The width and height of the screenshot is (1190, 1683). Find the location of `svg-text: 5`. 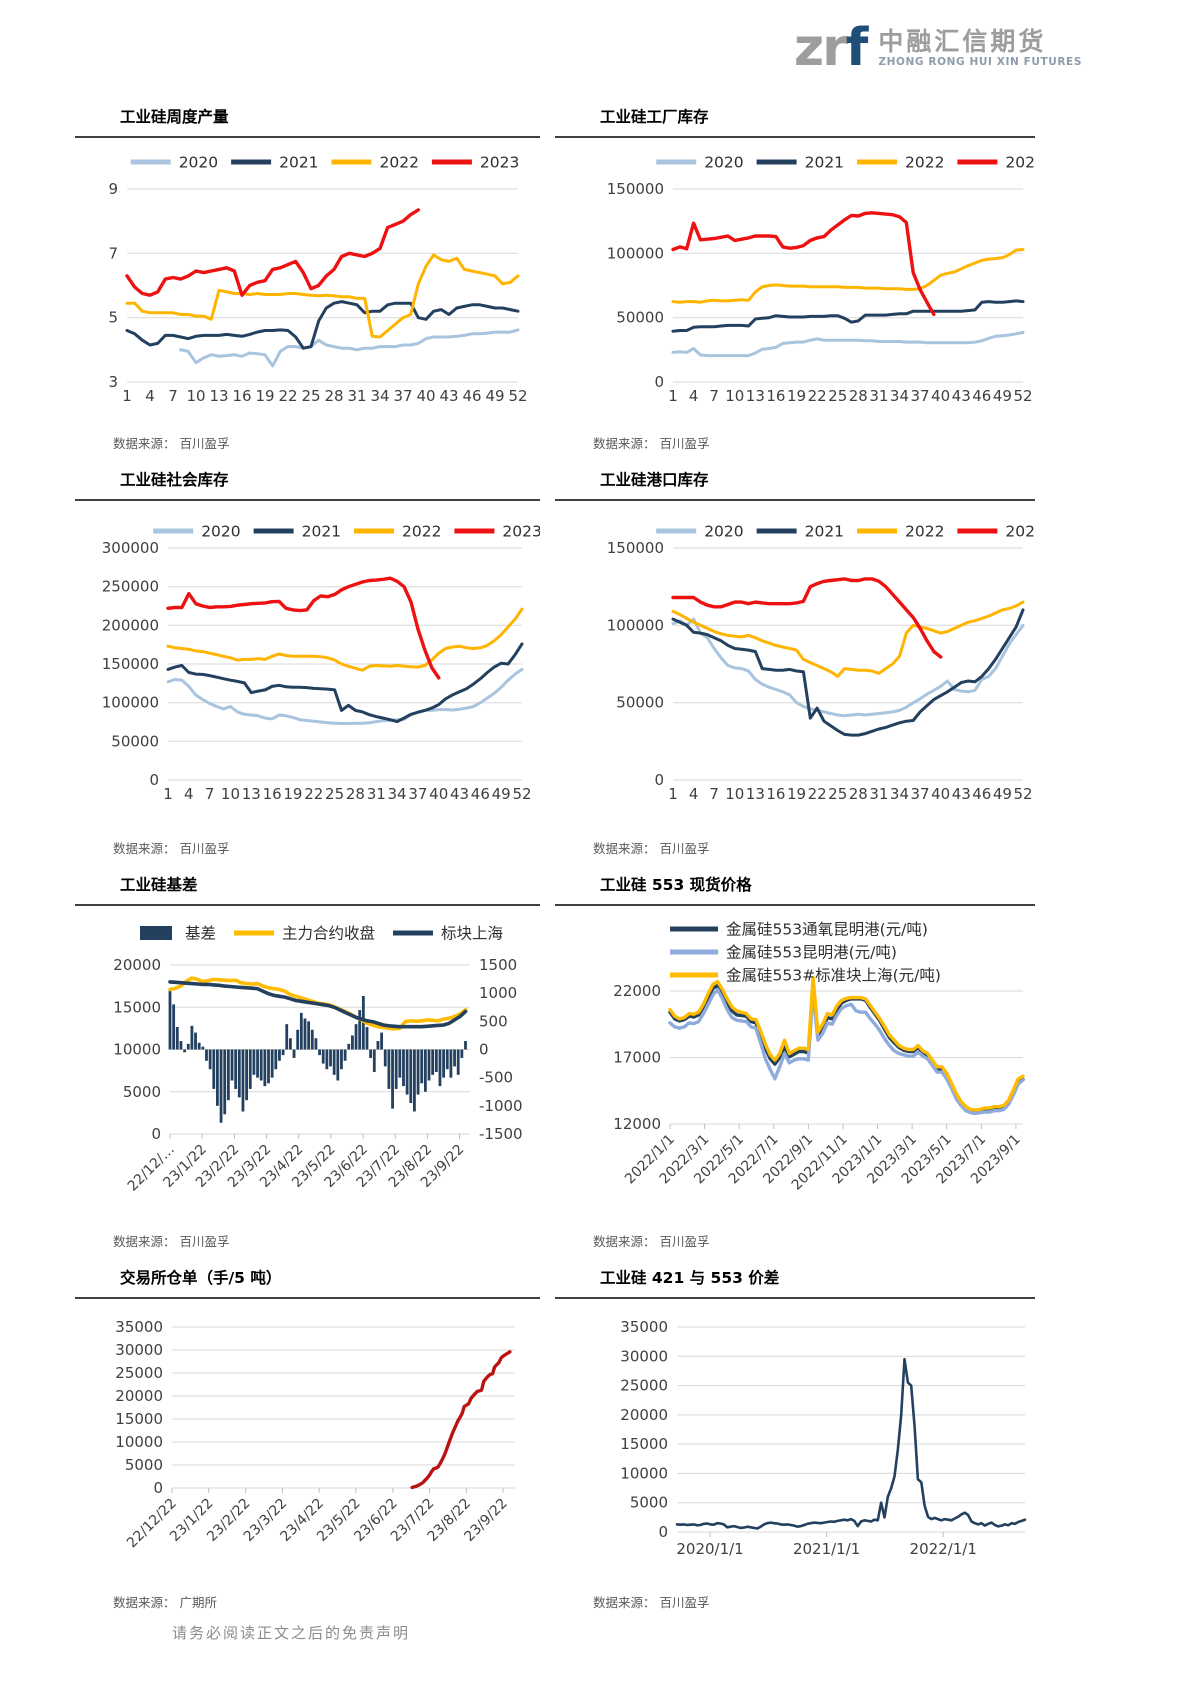

svg-text: 5 is located at coordinates (113, 318).